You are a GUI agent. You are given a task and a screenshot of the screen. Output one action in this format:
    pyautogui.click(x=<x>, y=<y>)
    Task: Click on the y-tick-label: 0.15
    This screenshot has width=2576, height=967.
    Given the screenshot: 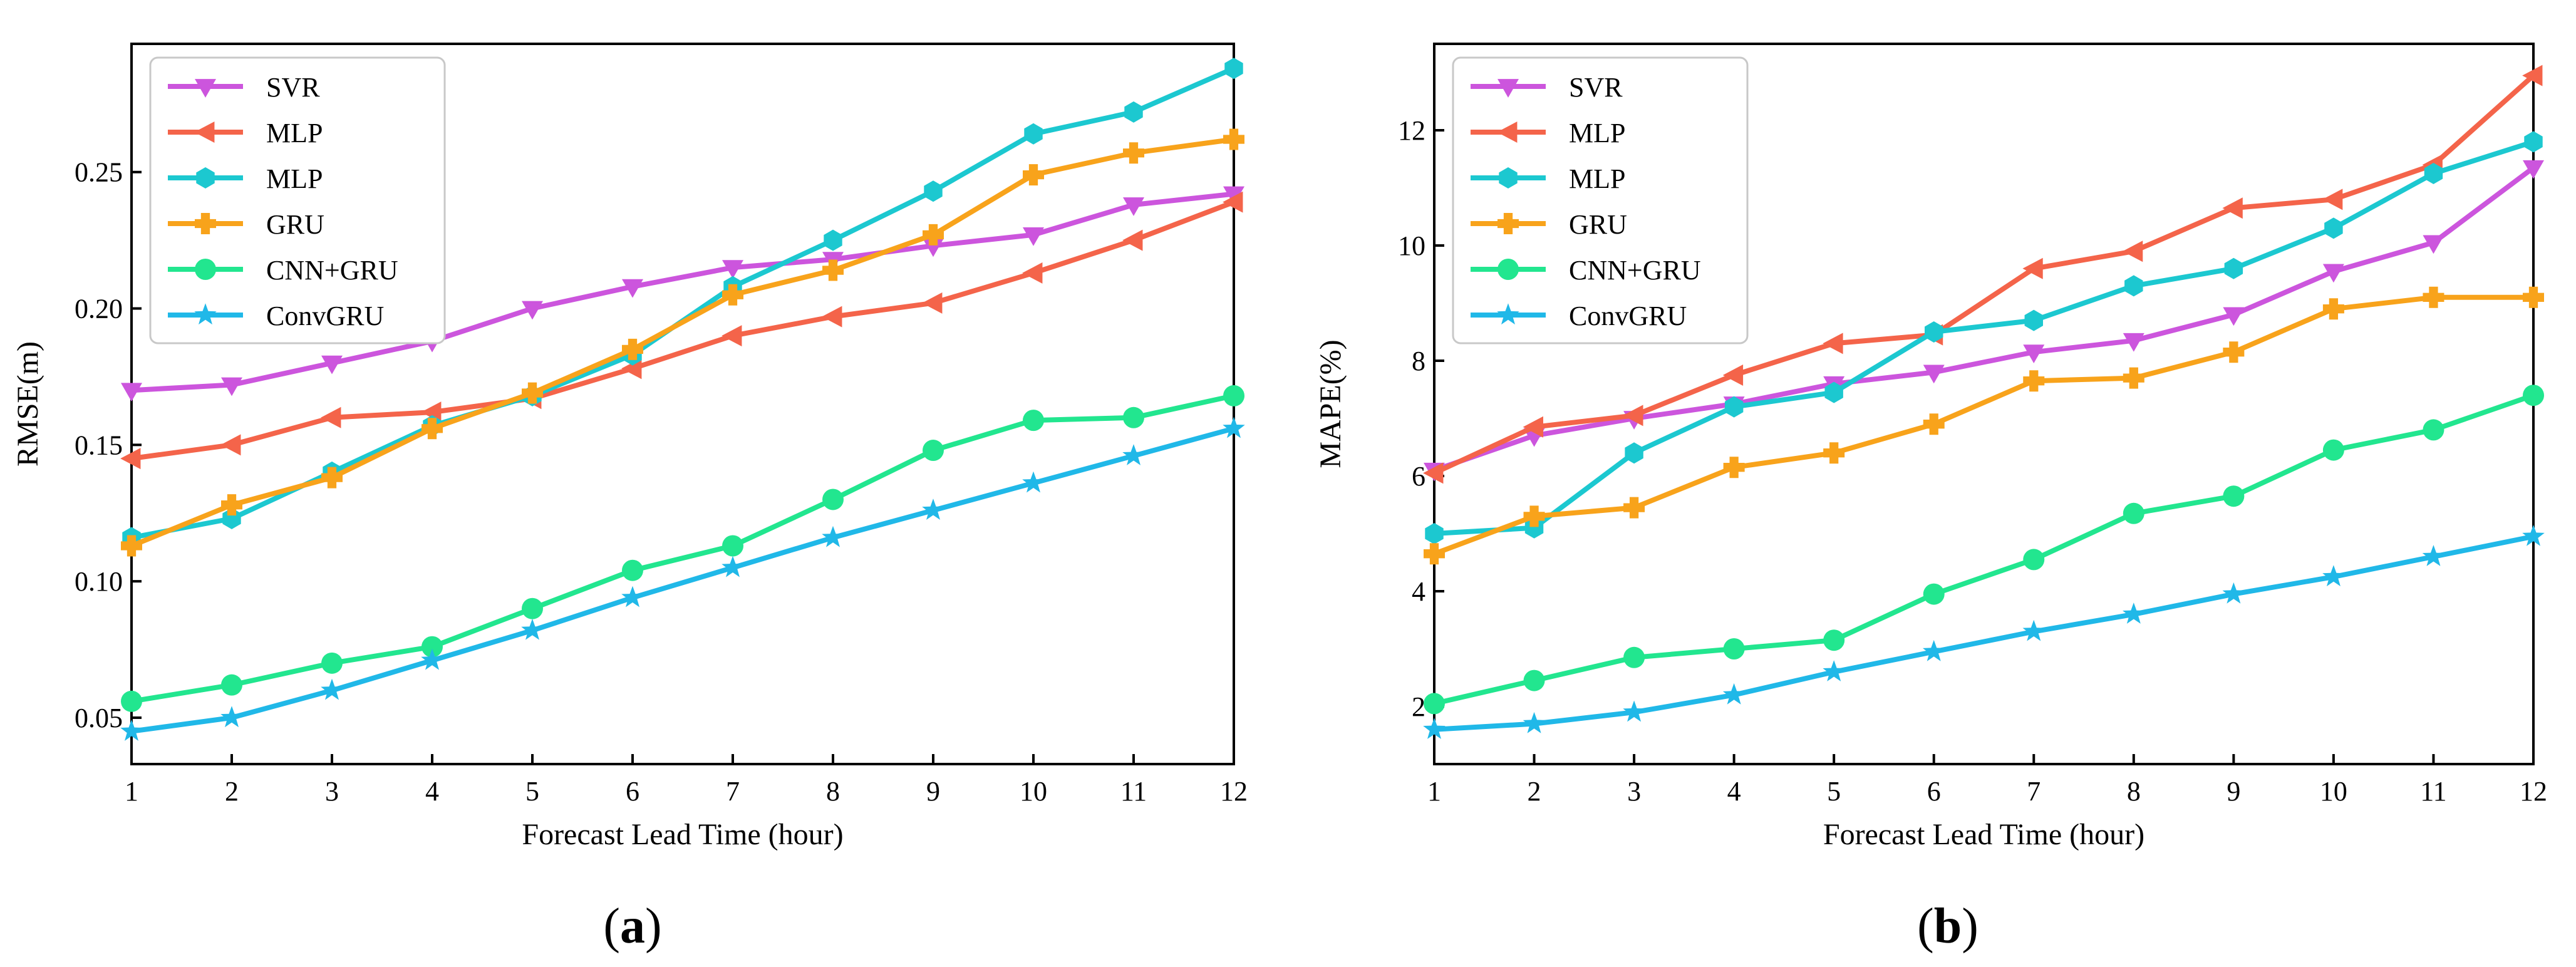 What is the action you would take?
    pyautogui.click(x=99, y=445)
    